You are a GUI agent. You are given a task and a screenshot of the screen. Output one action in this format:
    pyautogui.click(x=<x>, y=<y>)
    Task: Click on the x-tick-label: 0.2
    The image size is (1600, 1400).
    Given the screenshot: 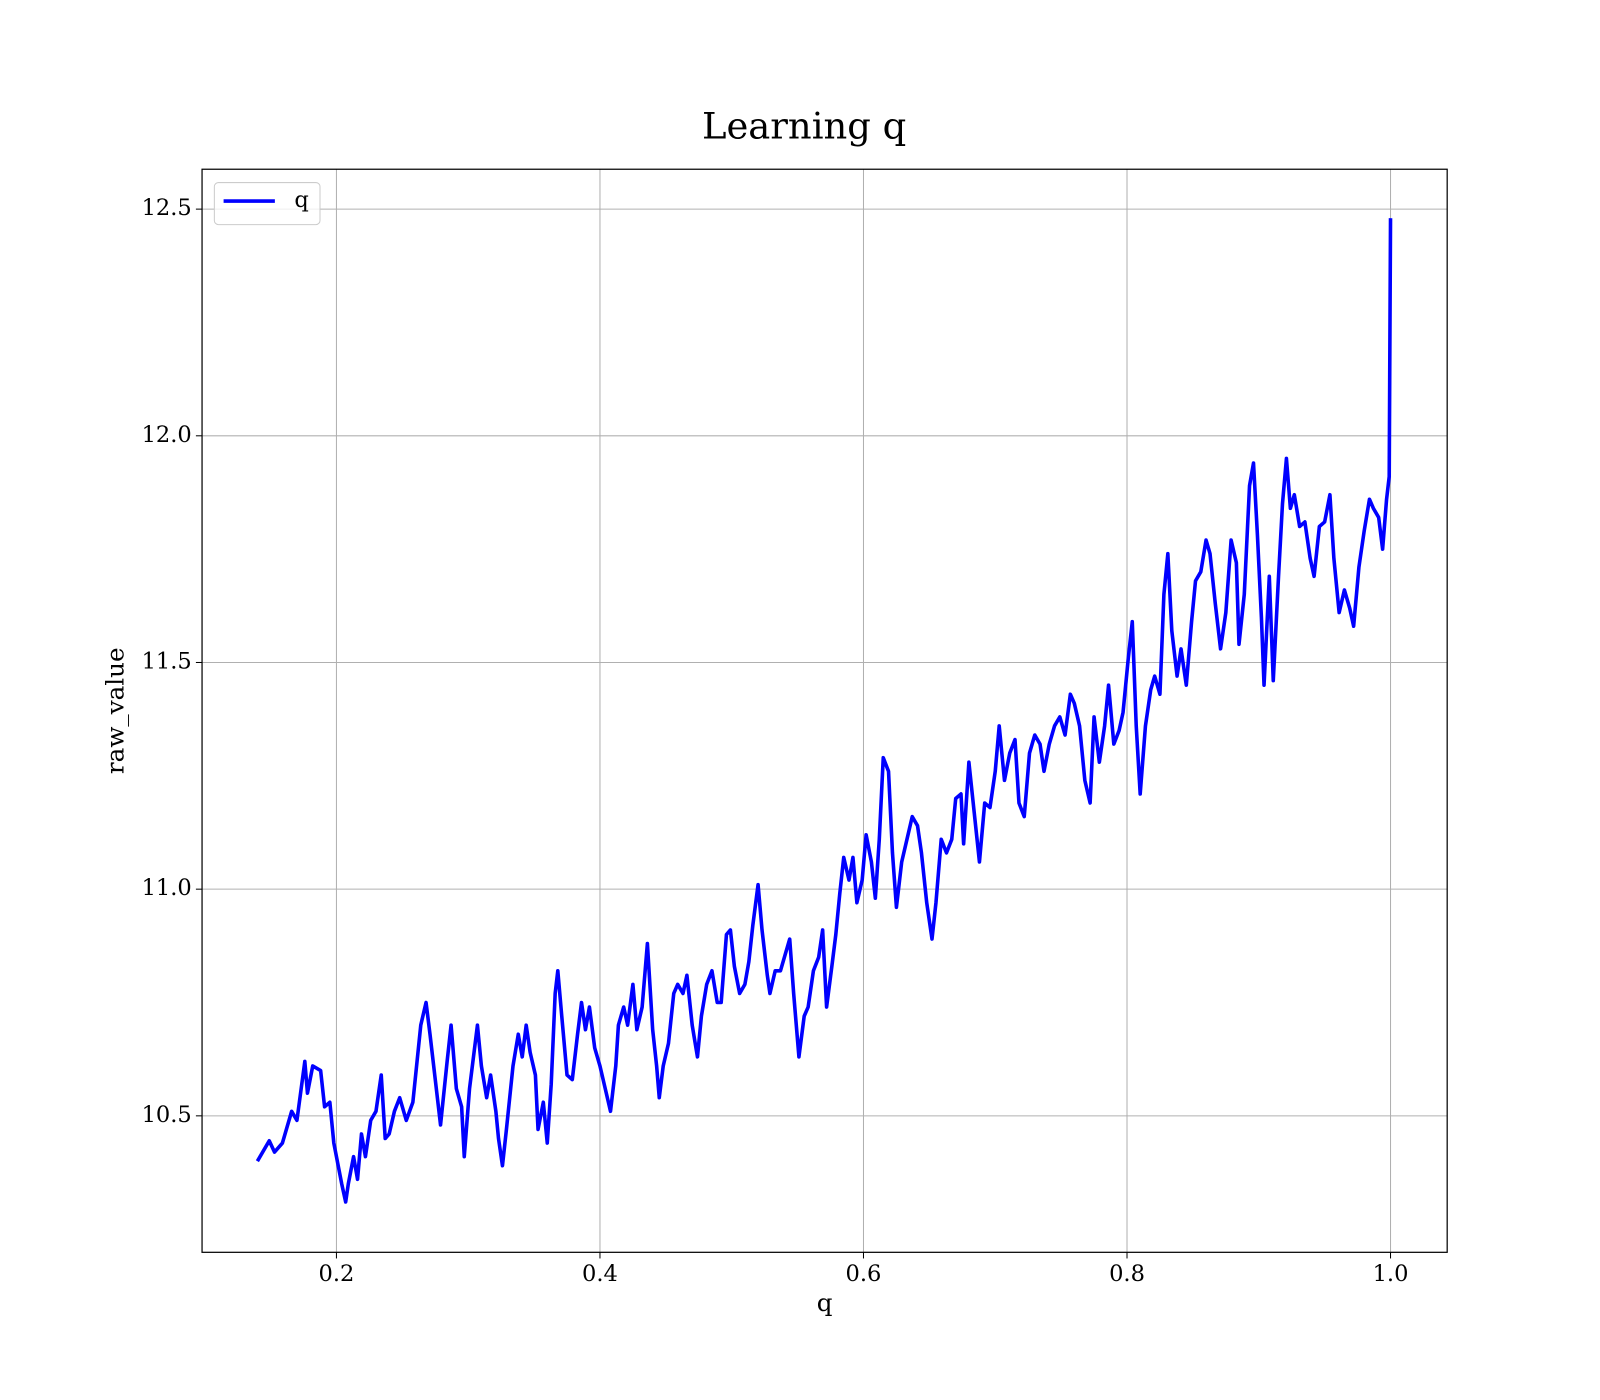 What is the action you would take?
    pyautogui.click(x=337, y=1274)
    